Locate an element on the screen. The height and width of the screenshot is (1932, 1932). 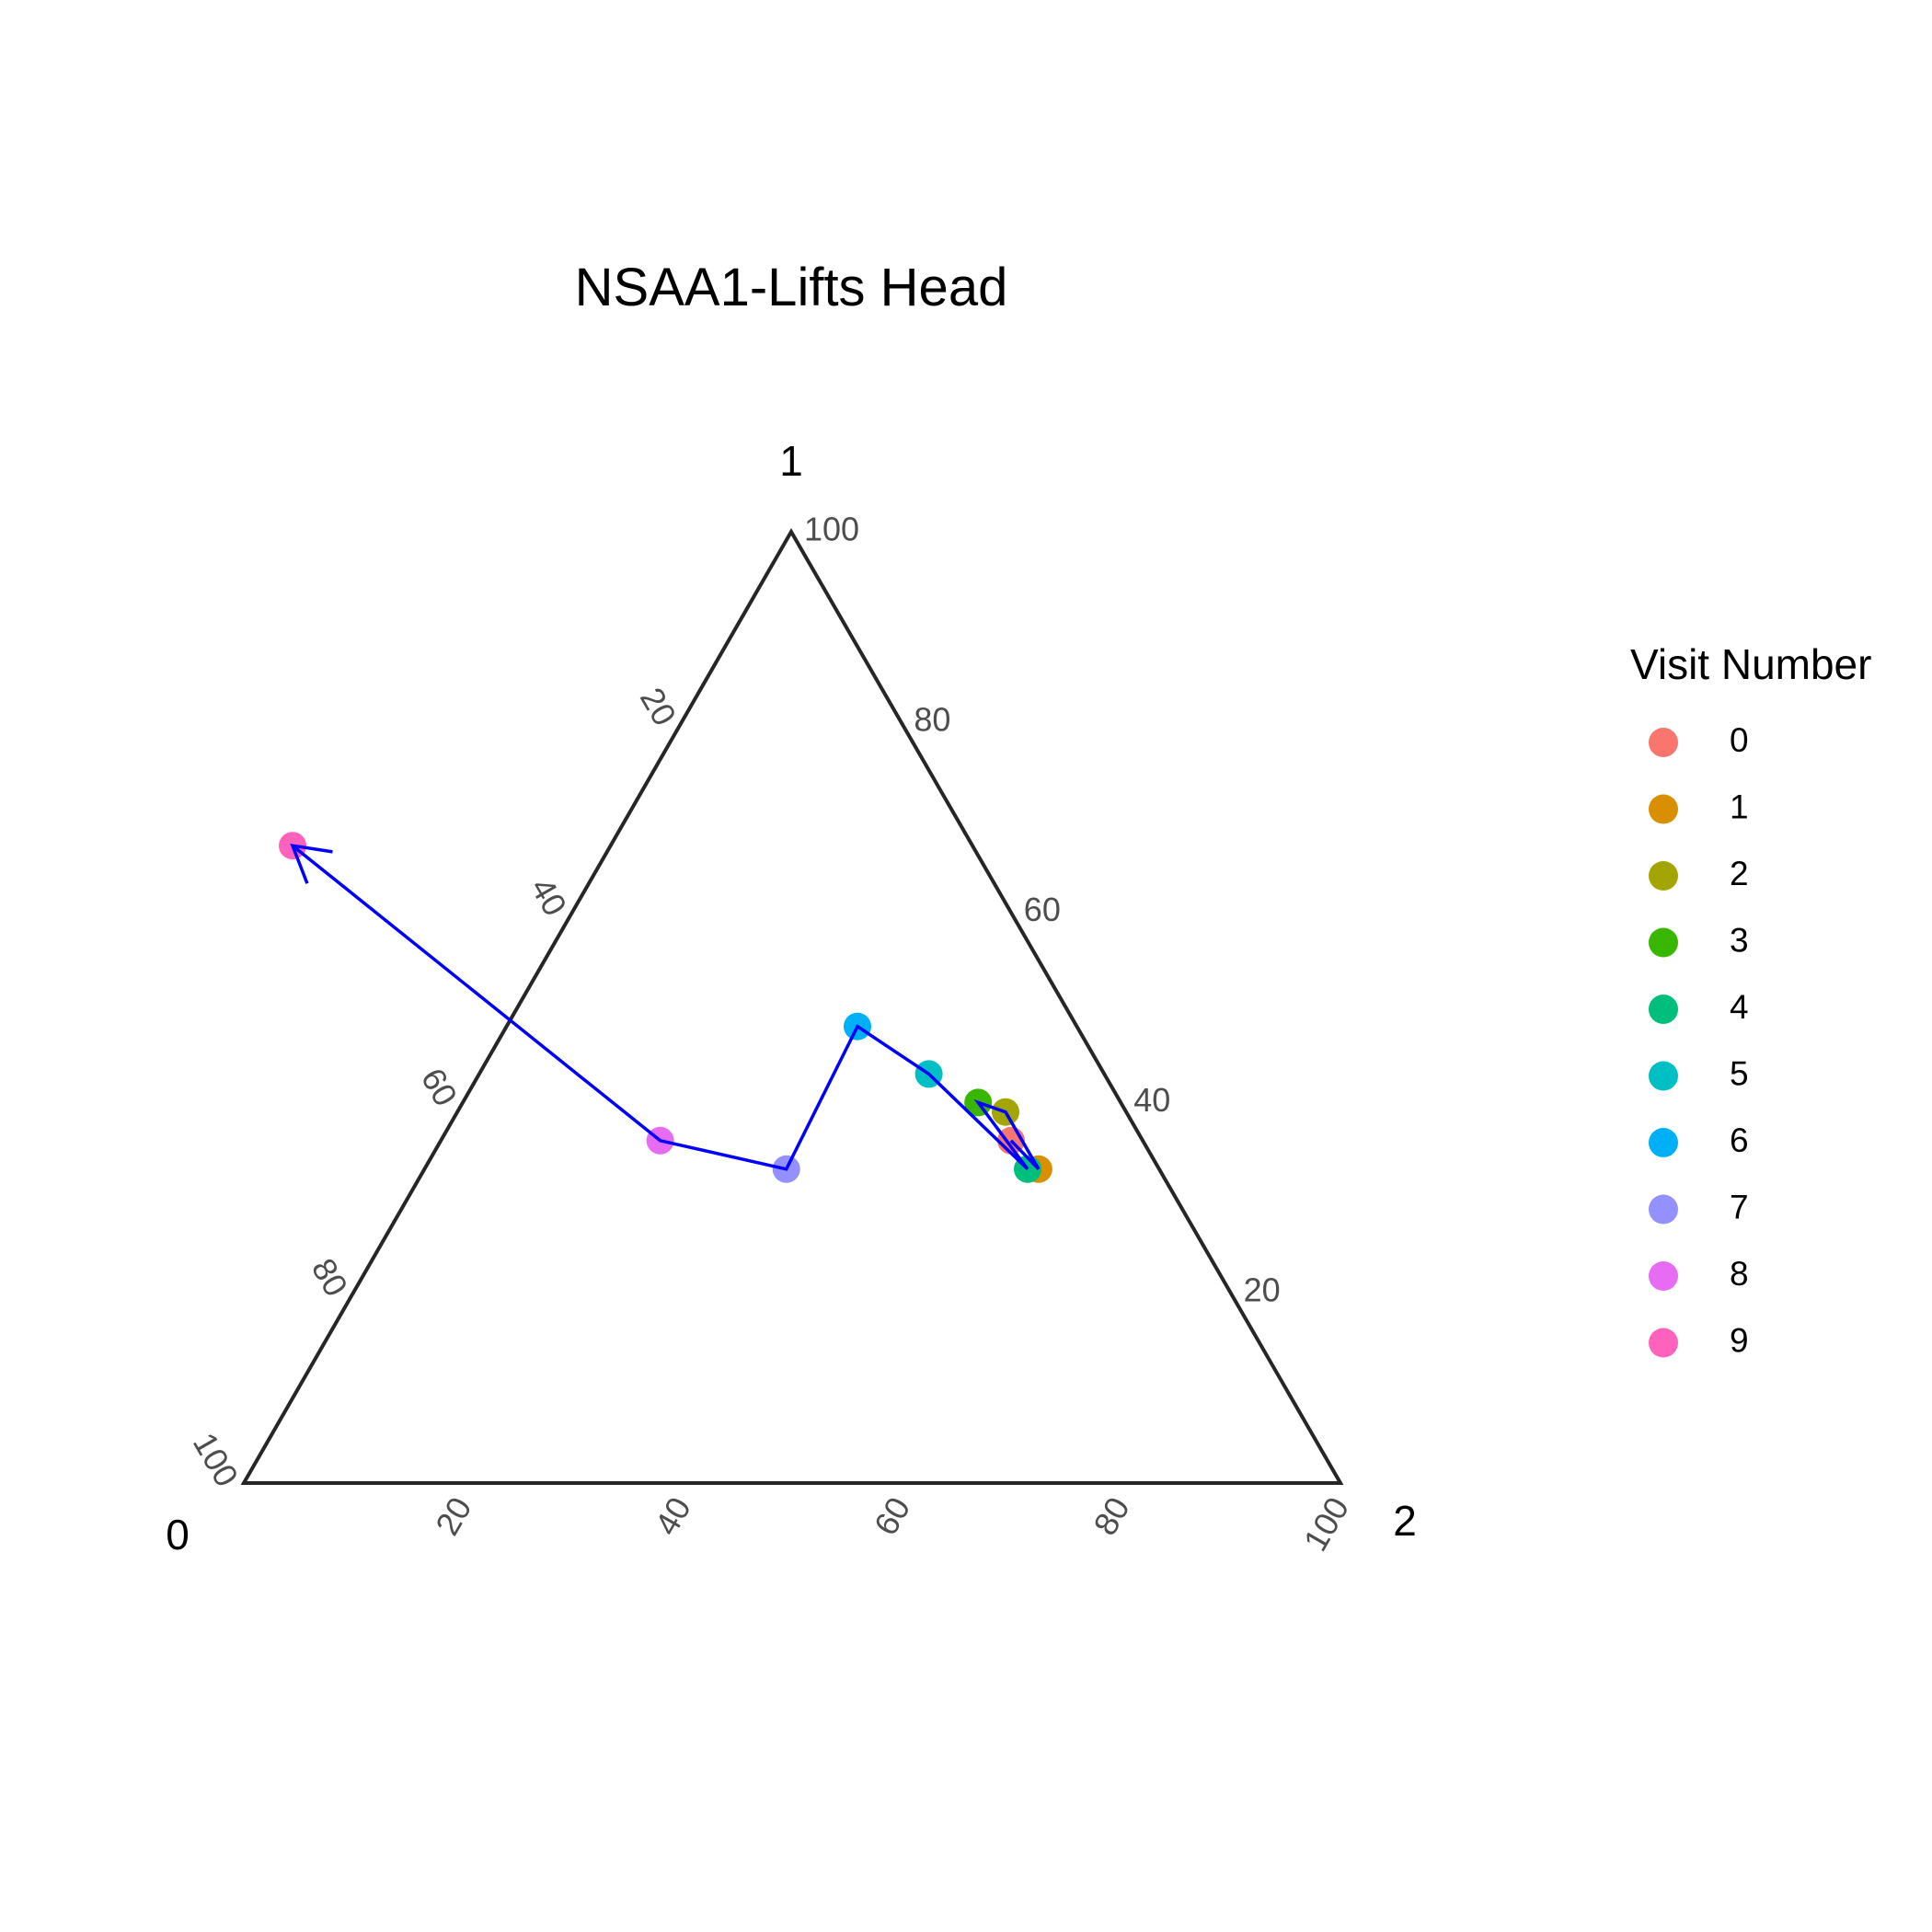
tick-label-right: 100 is located at coordinates (831, 529).